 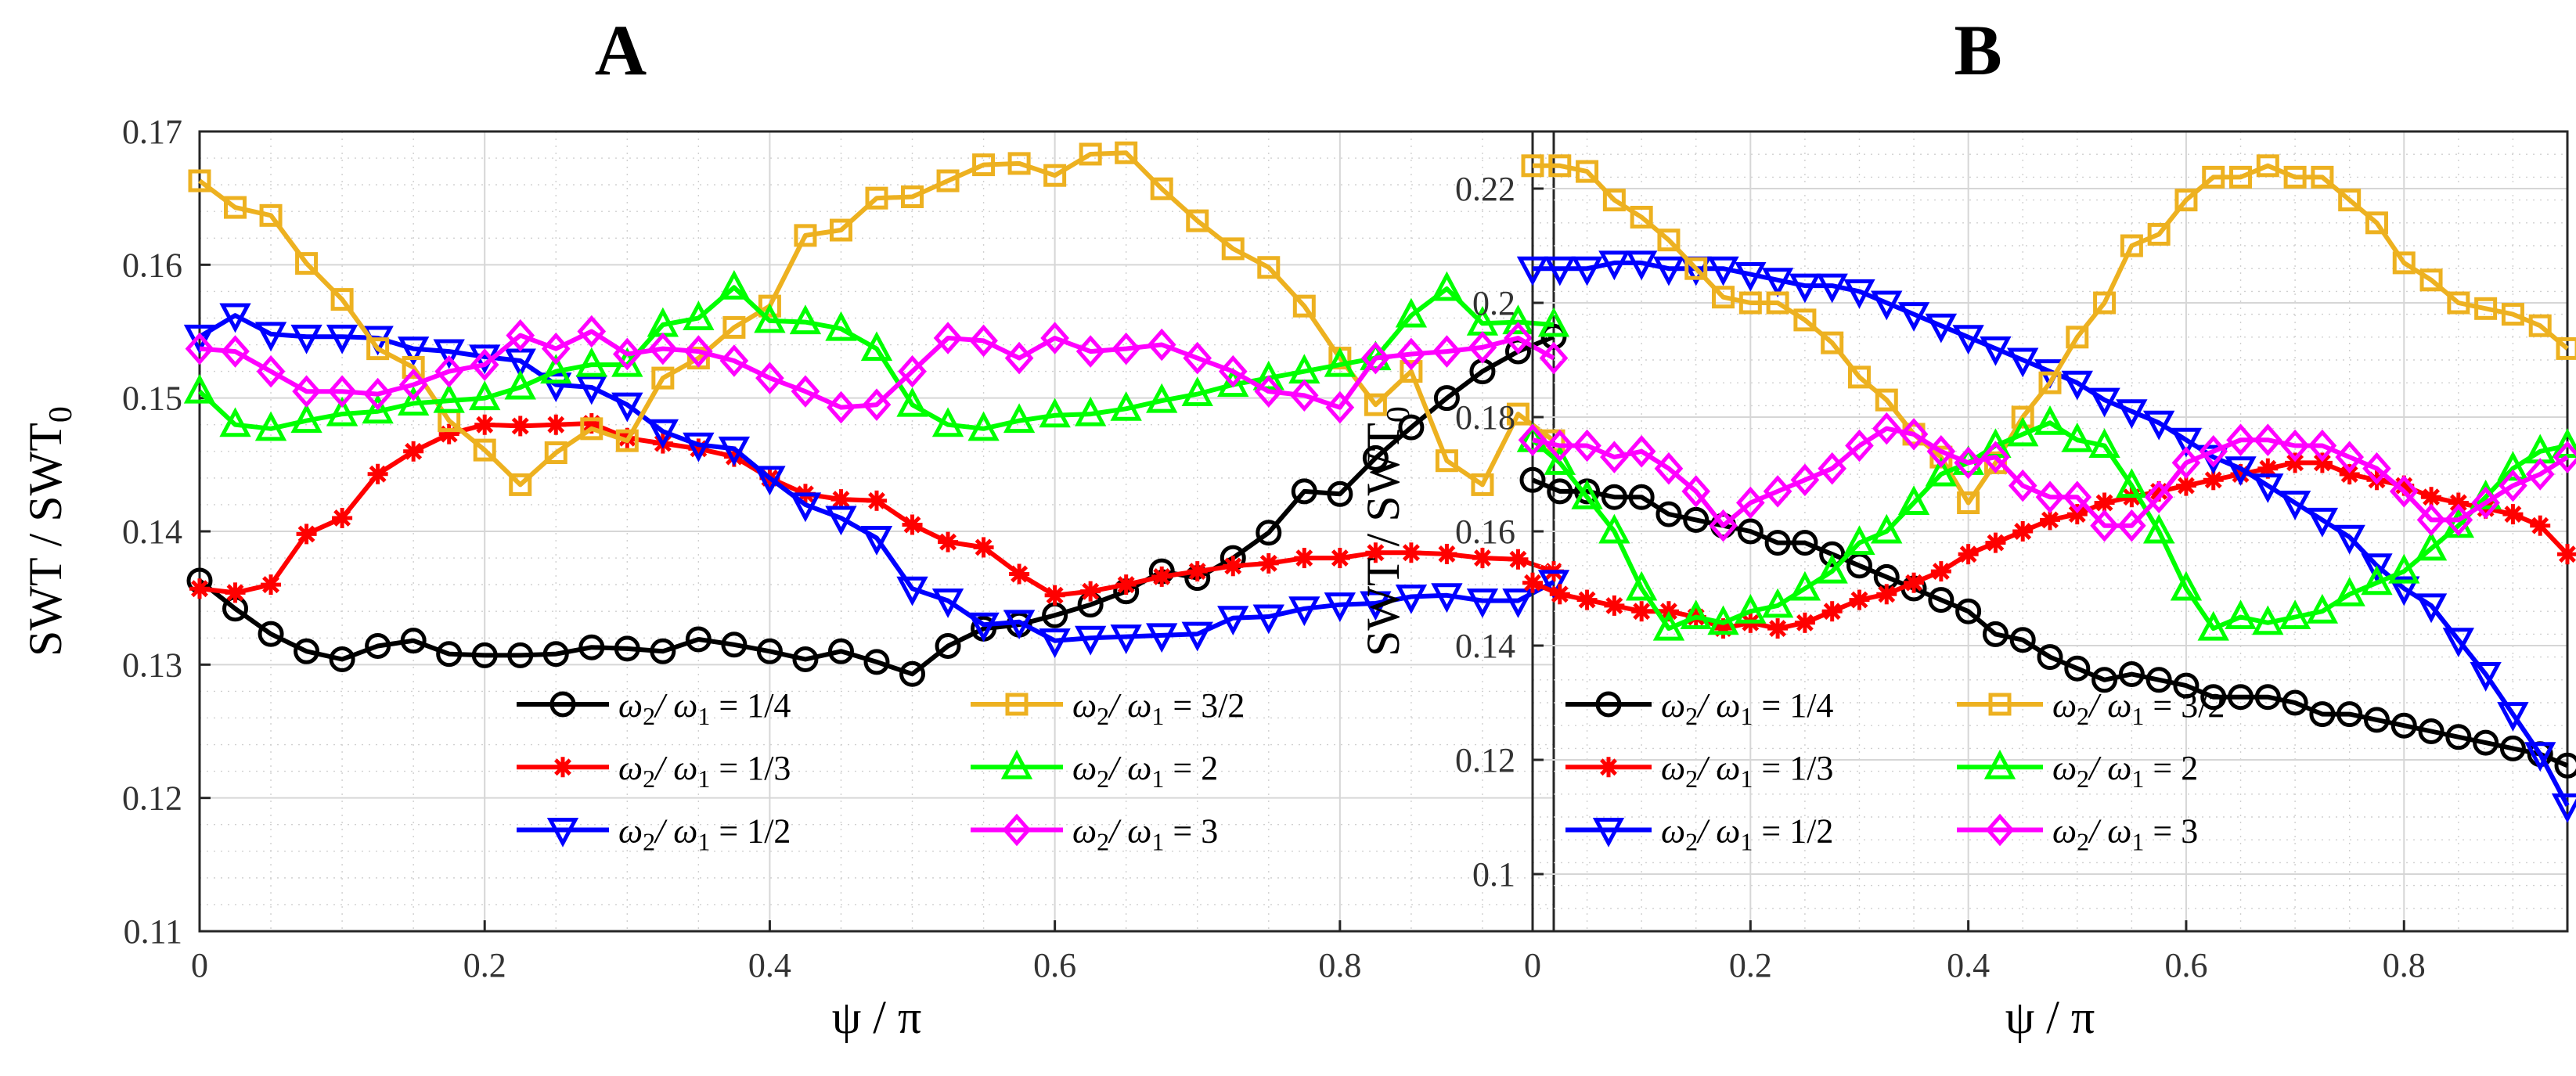 What do you see at coordinates (152, 532) in the screenshot?
I see `y-tick-label: 0.14` at bounding box center [152, 532].